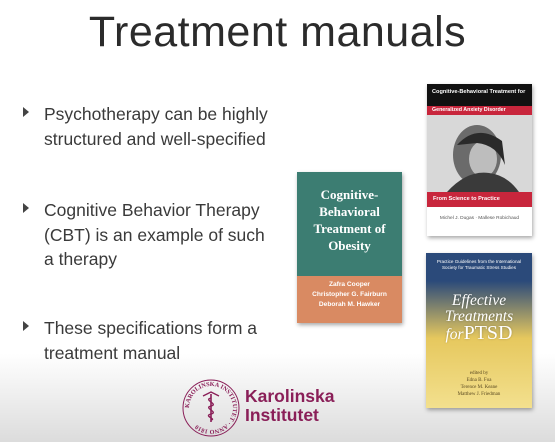  I want to click on book-tagline: From Science to Practice, so click(479, 199).